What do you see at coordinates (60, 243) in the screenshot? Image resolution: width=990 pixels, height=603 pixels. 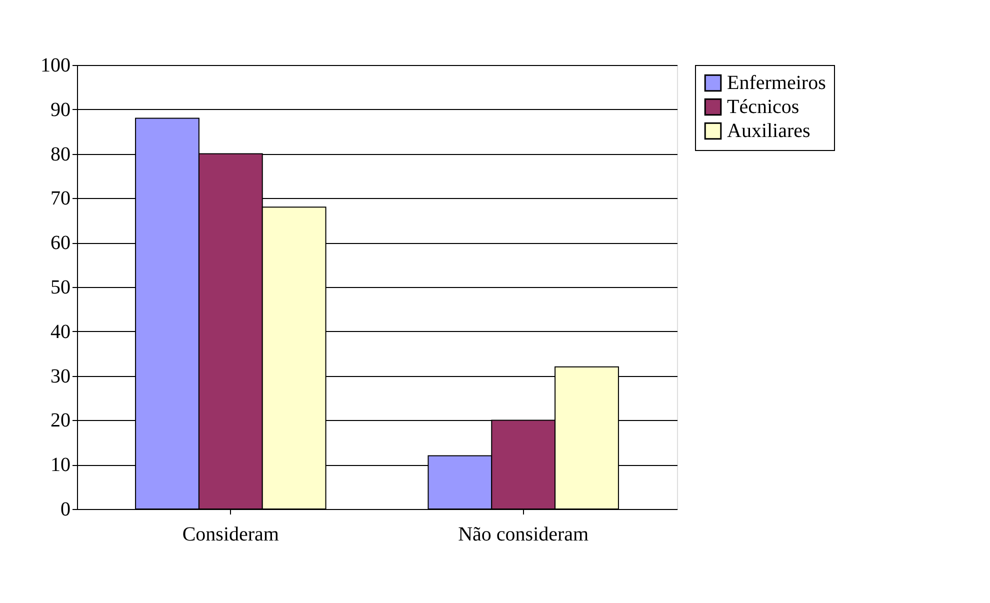 I see `y-tick-label: 60` at bounding box center [60, 243].